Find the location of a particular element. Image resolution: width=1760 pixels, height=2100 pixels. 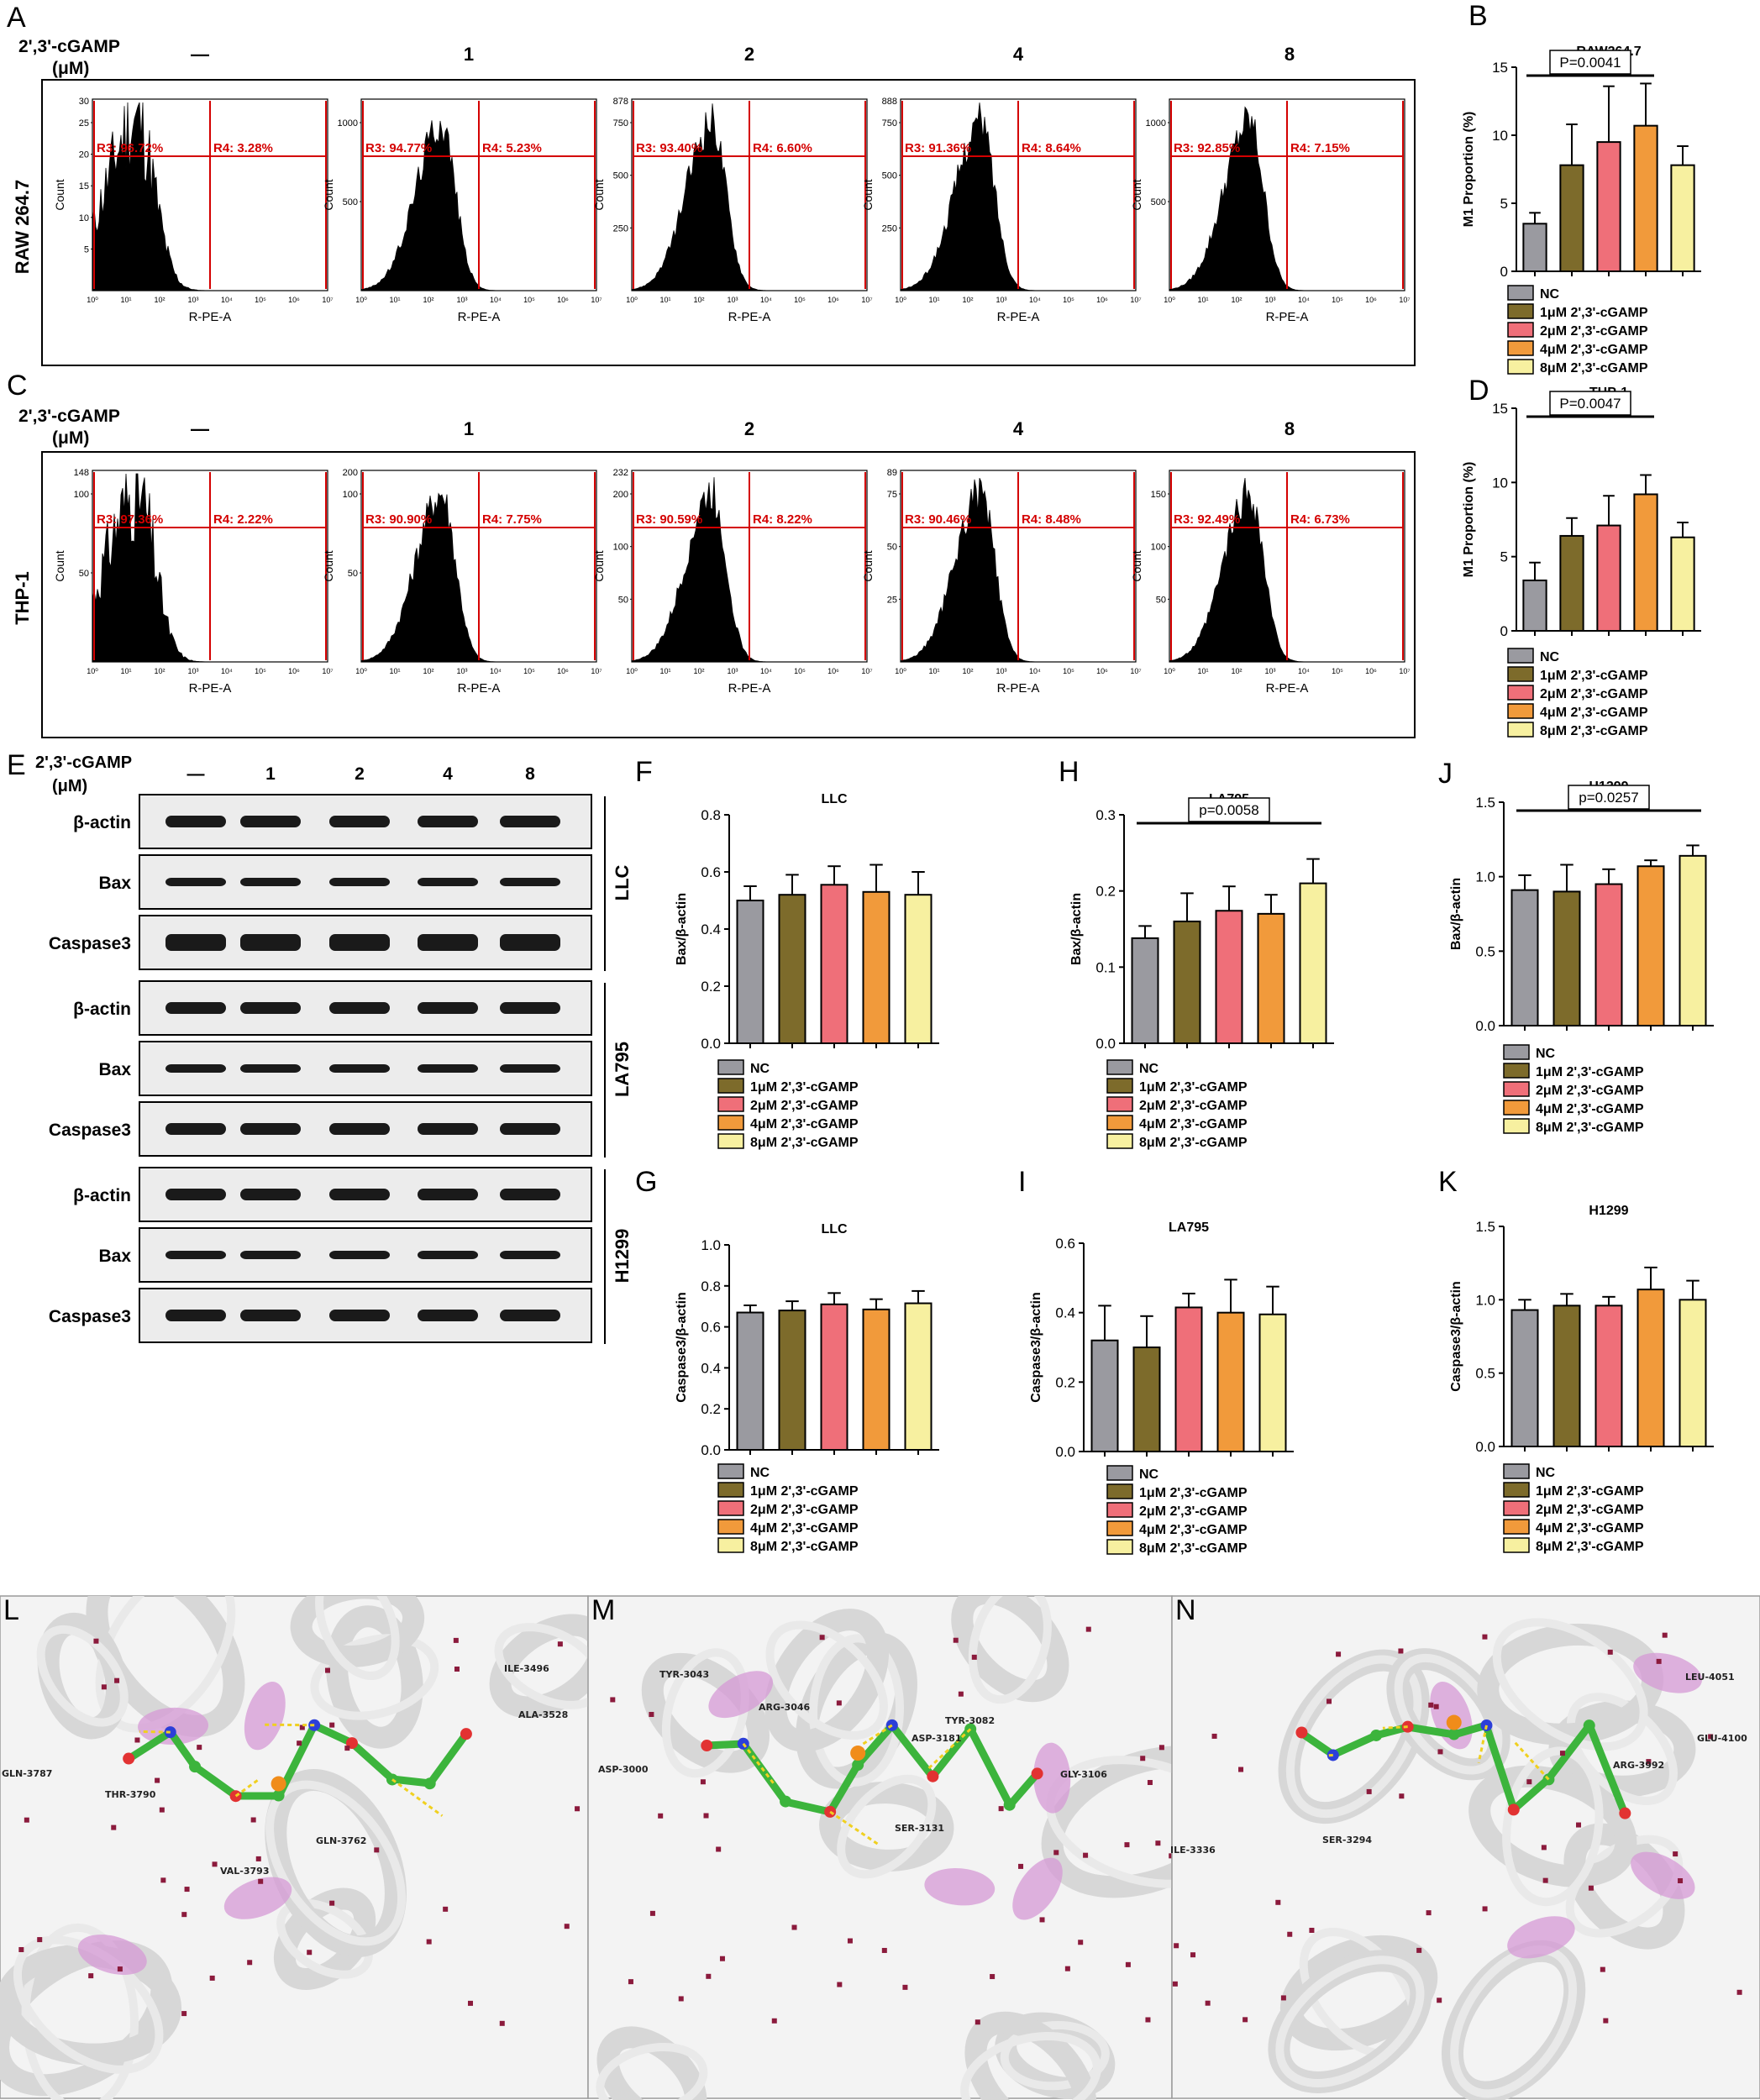

blot-row-label: β-actin is located at coordinates (102, 822).